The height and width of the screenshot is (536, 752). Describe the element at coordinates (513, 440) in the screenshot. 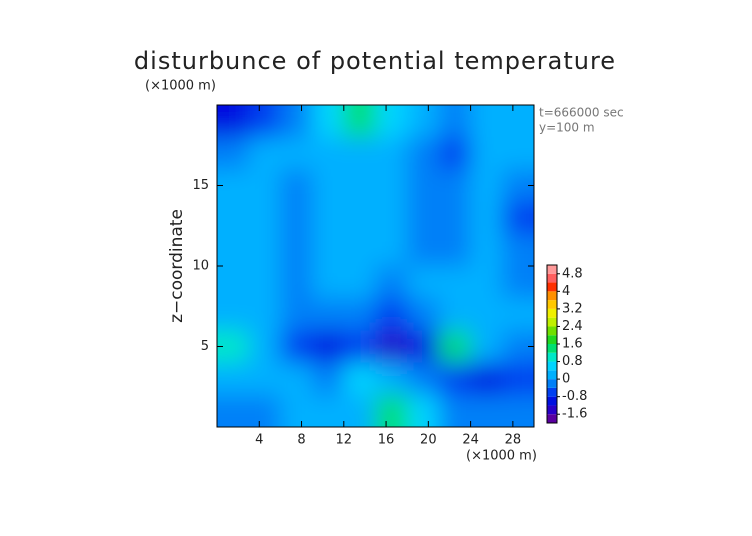

I see `x-tick-label: 28` at that location.